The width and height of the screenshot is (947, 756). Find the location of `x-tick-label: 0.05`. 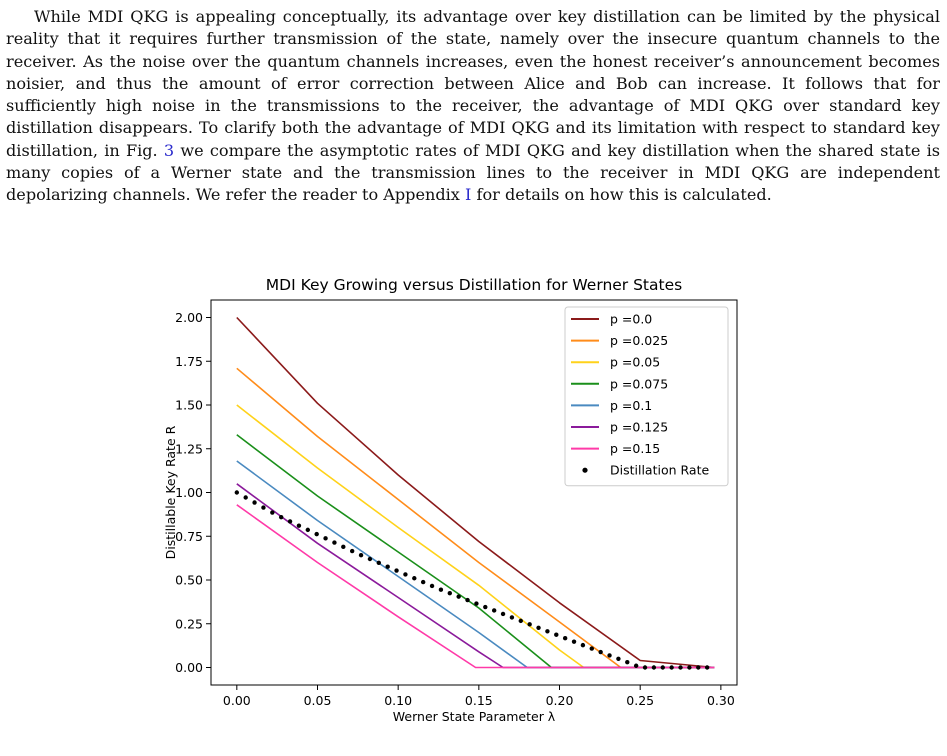

x-tick-label: 0.05 is located at coordinates (318, 700).